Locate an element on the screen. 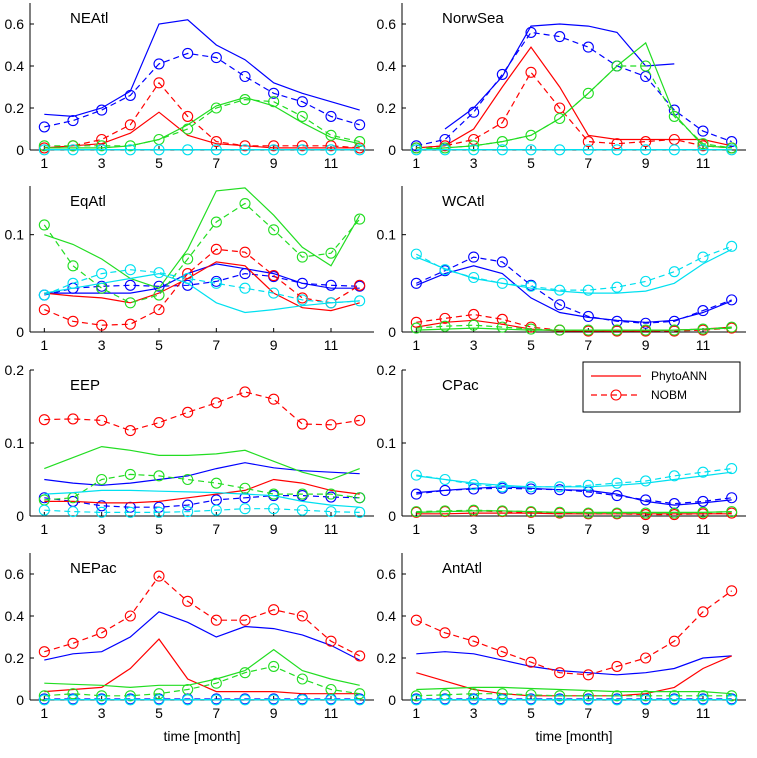  panel-title: NorwSea is located at coordinates (473, 18).